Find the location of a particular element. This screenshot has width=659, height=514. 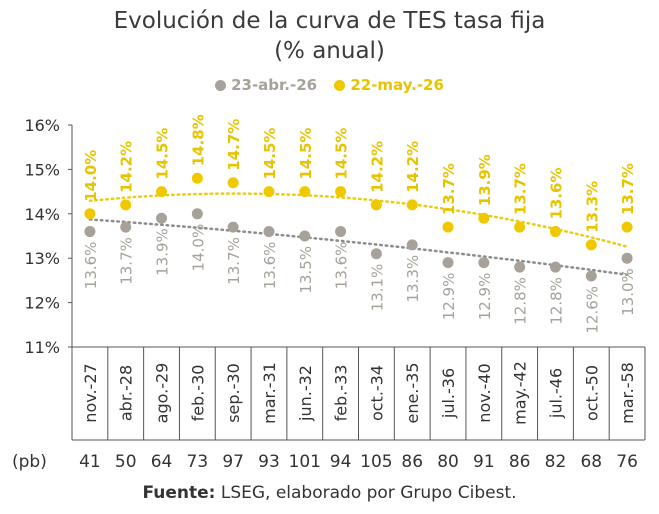

data-label-series-2: 13.9% is located at coordinates (485, 180).